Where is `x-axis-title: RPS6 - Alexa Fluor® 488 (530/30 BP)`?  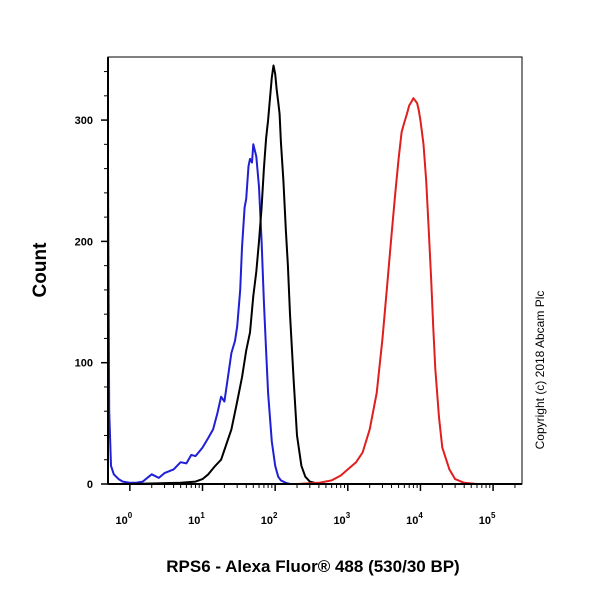 x-axis-title: RPS6 - Alexa Fluor® 488 (530/30 BP) is located at coordinates (312, 566).